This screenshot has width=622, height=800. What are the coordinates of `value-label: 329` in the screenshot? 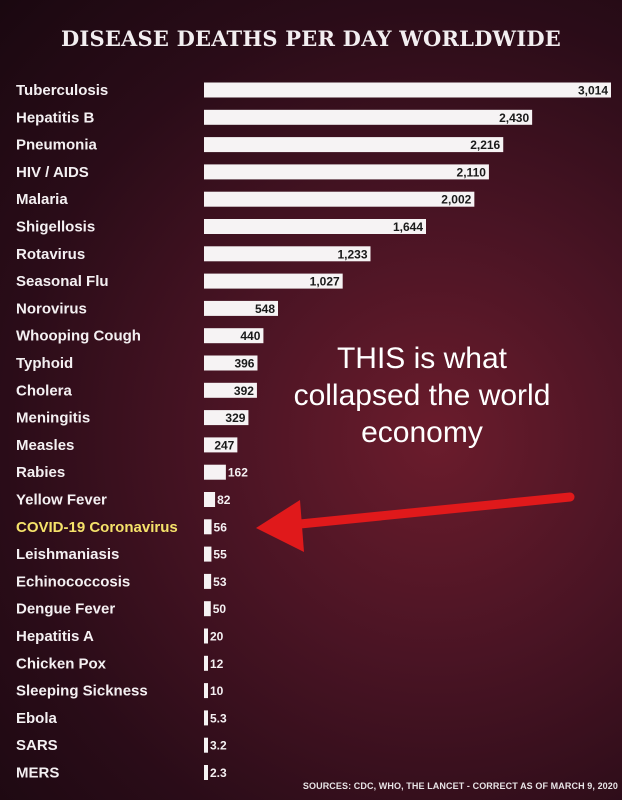 It's located at (235, 418).